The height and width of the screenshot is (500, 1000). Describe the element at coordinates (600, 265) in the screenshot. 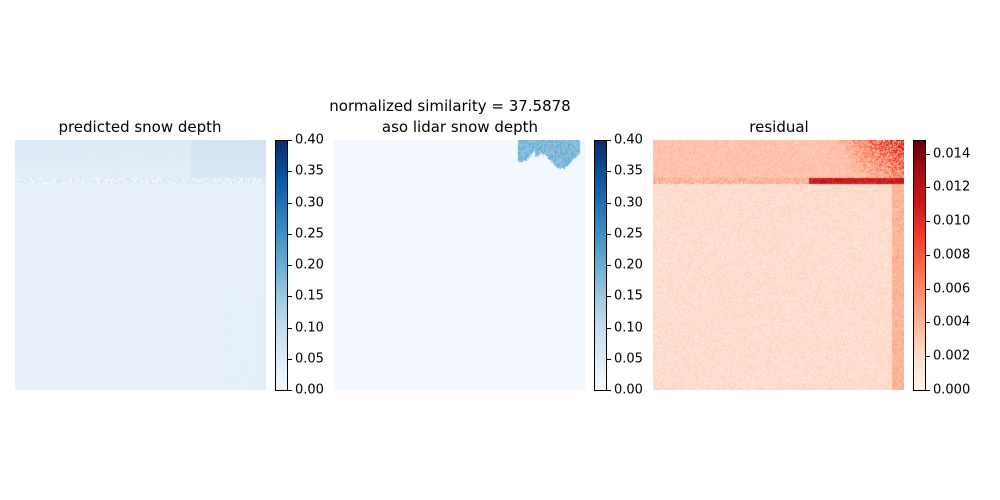

I see `colorbar-aso` at that location.